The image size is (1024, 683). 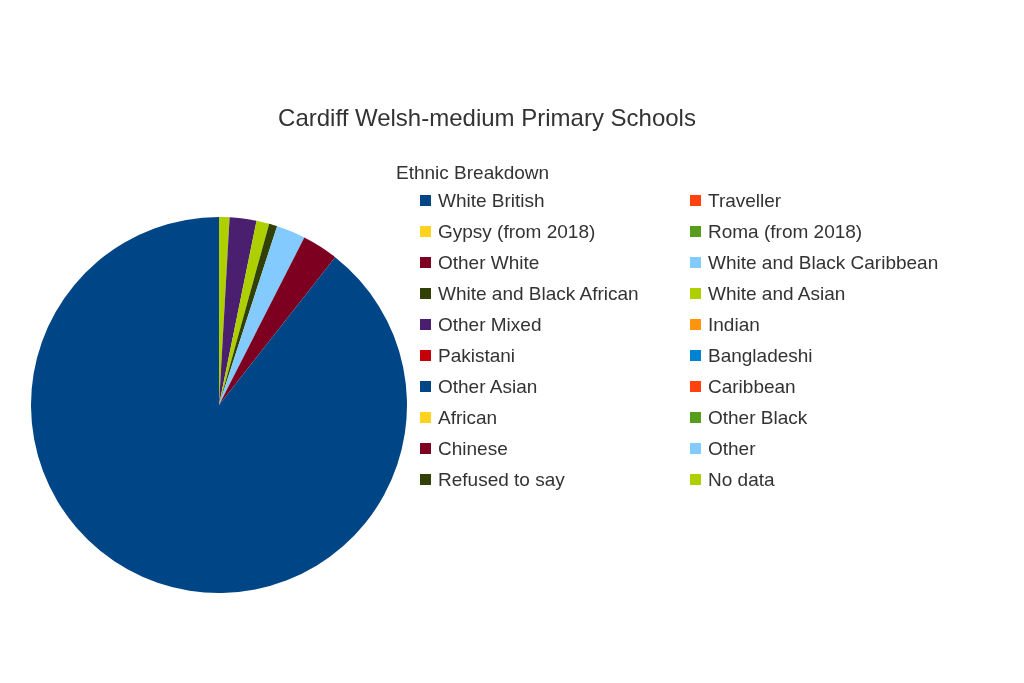 I want to click on legend-label: Other Mixed, so click(x=490, y=324).